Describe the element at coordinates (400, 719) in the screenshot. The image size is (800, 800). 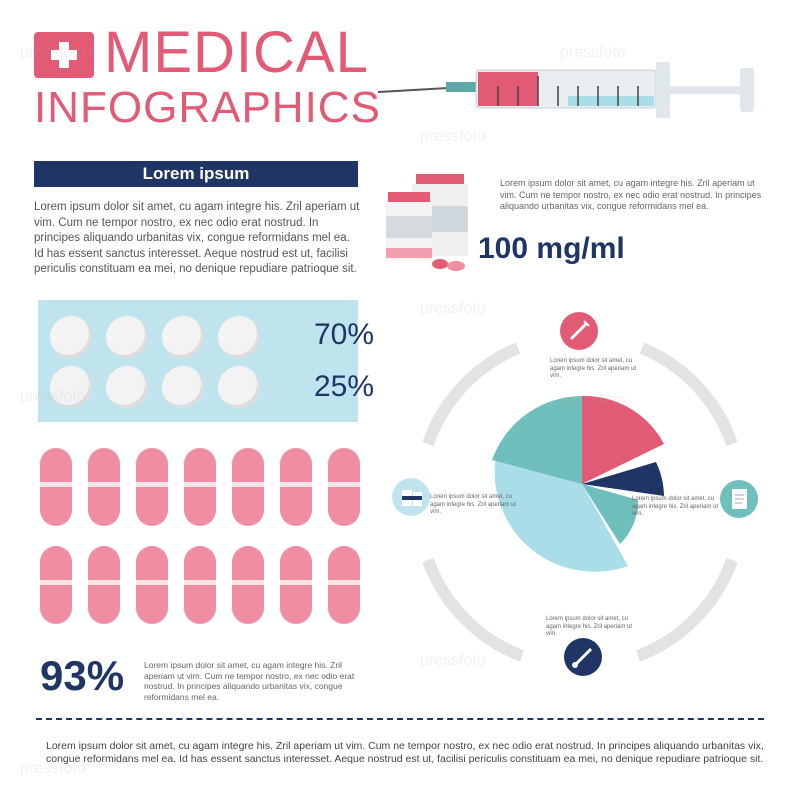
I see `dashed-divider` at that location.